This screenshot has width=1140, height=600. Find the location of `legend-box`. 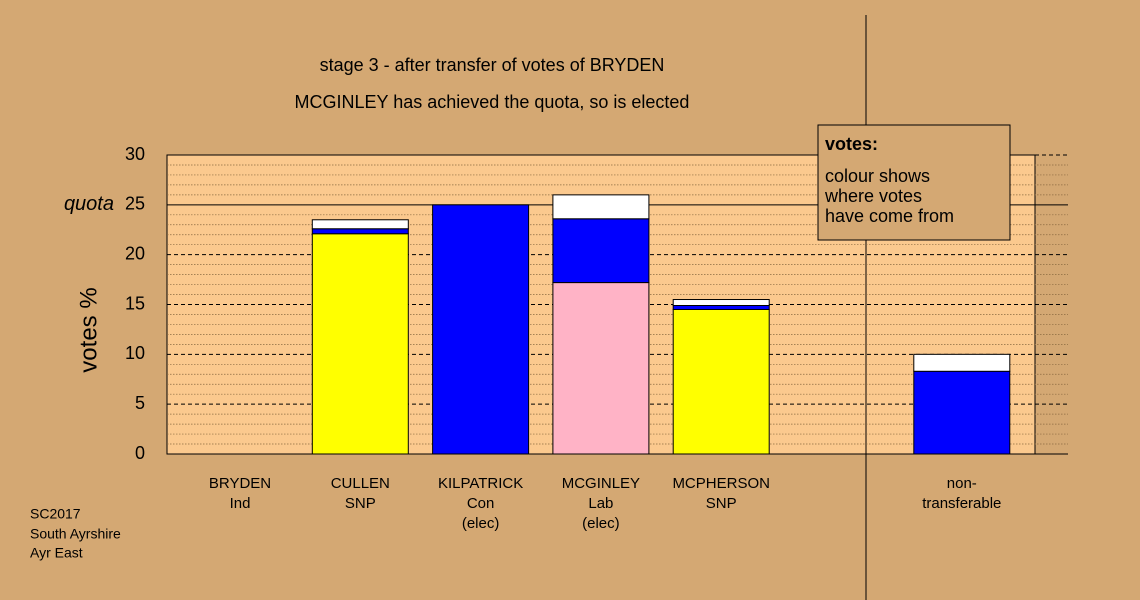

legend-box is located at coordinates (914, 182).